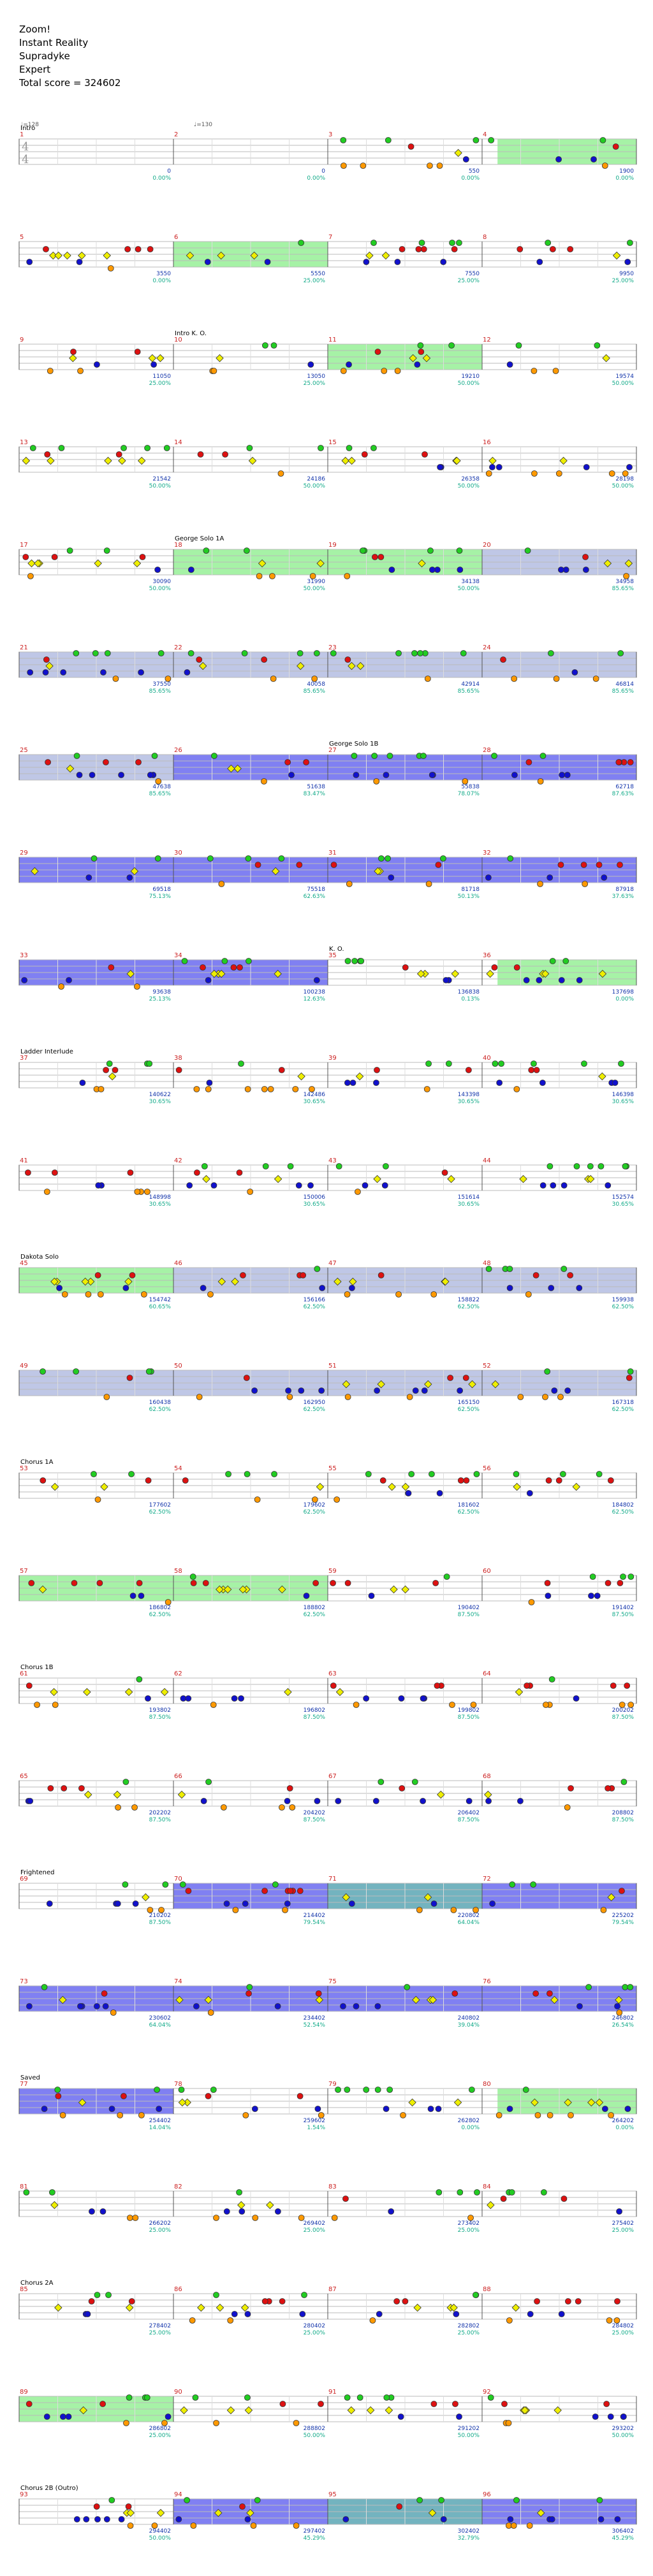 The image size is (653, 2576). Describe the element at coordinates (624, 889) in the screenshot. I see `measure-score: 87918` at that location.